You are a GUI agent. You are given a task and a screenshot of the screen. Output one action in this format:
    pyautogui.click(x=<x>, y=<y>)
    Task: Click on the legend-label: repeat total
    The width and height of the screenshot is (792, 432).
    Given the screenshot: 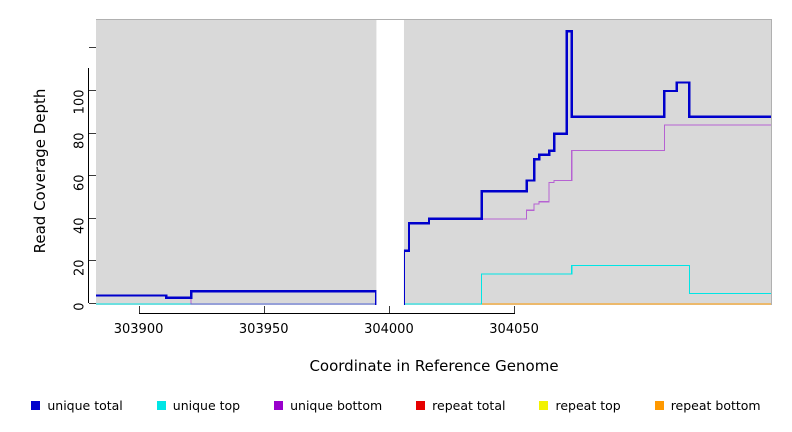 What is the action you would take?
    pyautogui.click(x=469, y=405)
    